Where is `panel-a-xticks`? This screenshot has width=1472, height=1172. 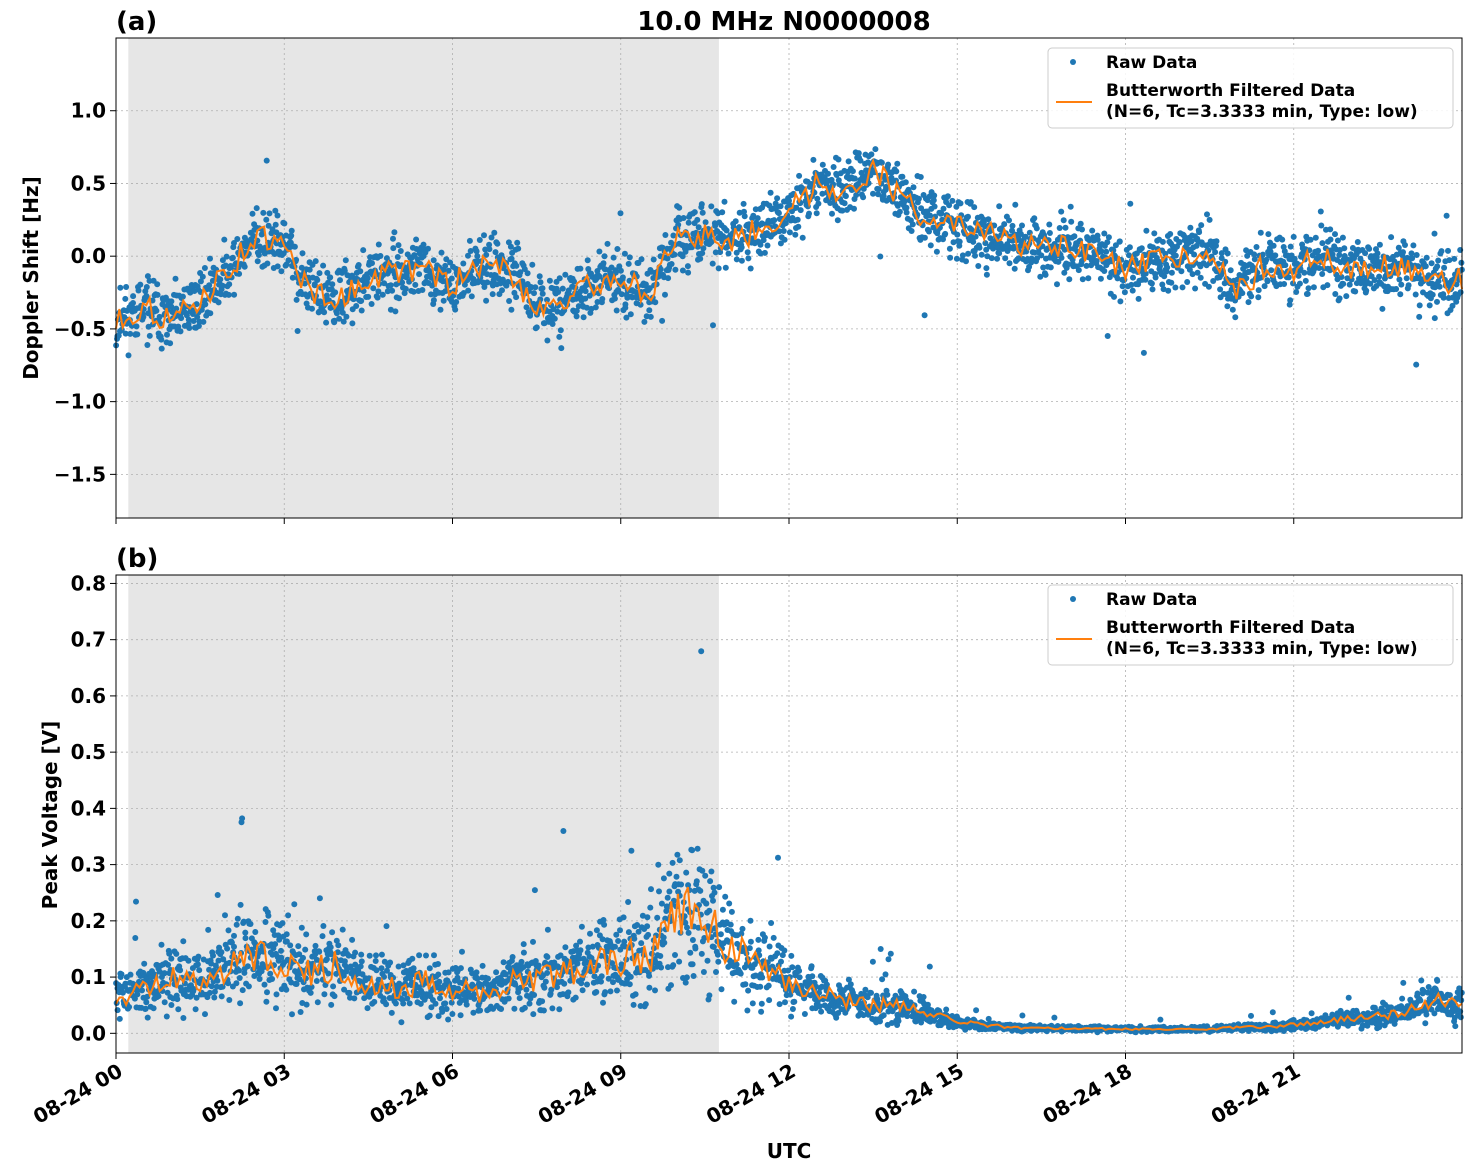 panel-a-xticks is located at coordinates (705, 521).